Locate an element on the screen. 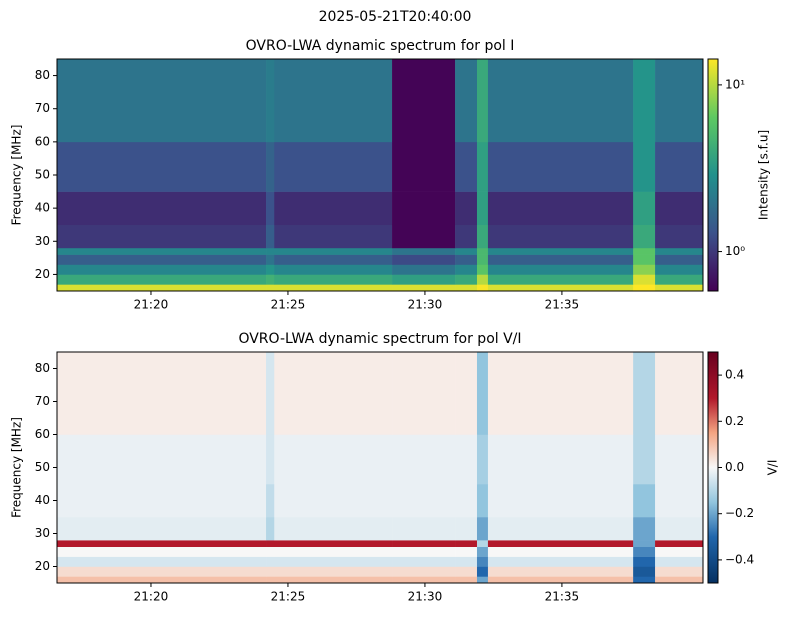 The height and width of the screenshot is (617, 790). colorbar-tick-label: 0.0 is located at coordinates (734, 467).